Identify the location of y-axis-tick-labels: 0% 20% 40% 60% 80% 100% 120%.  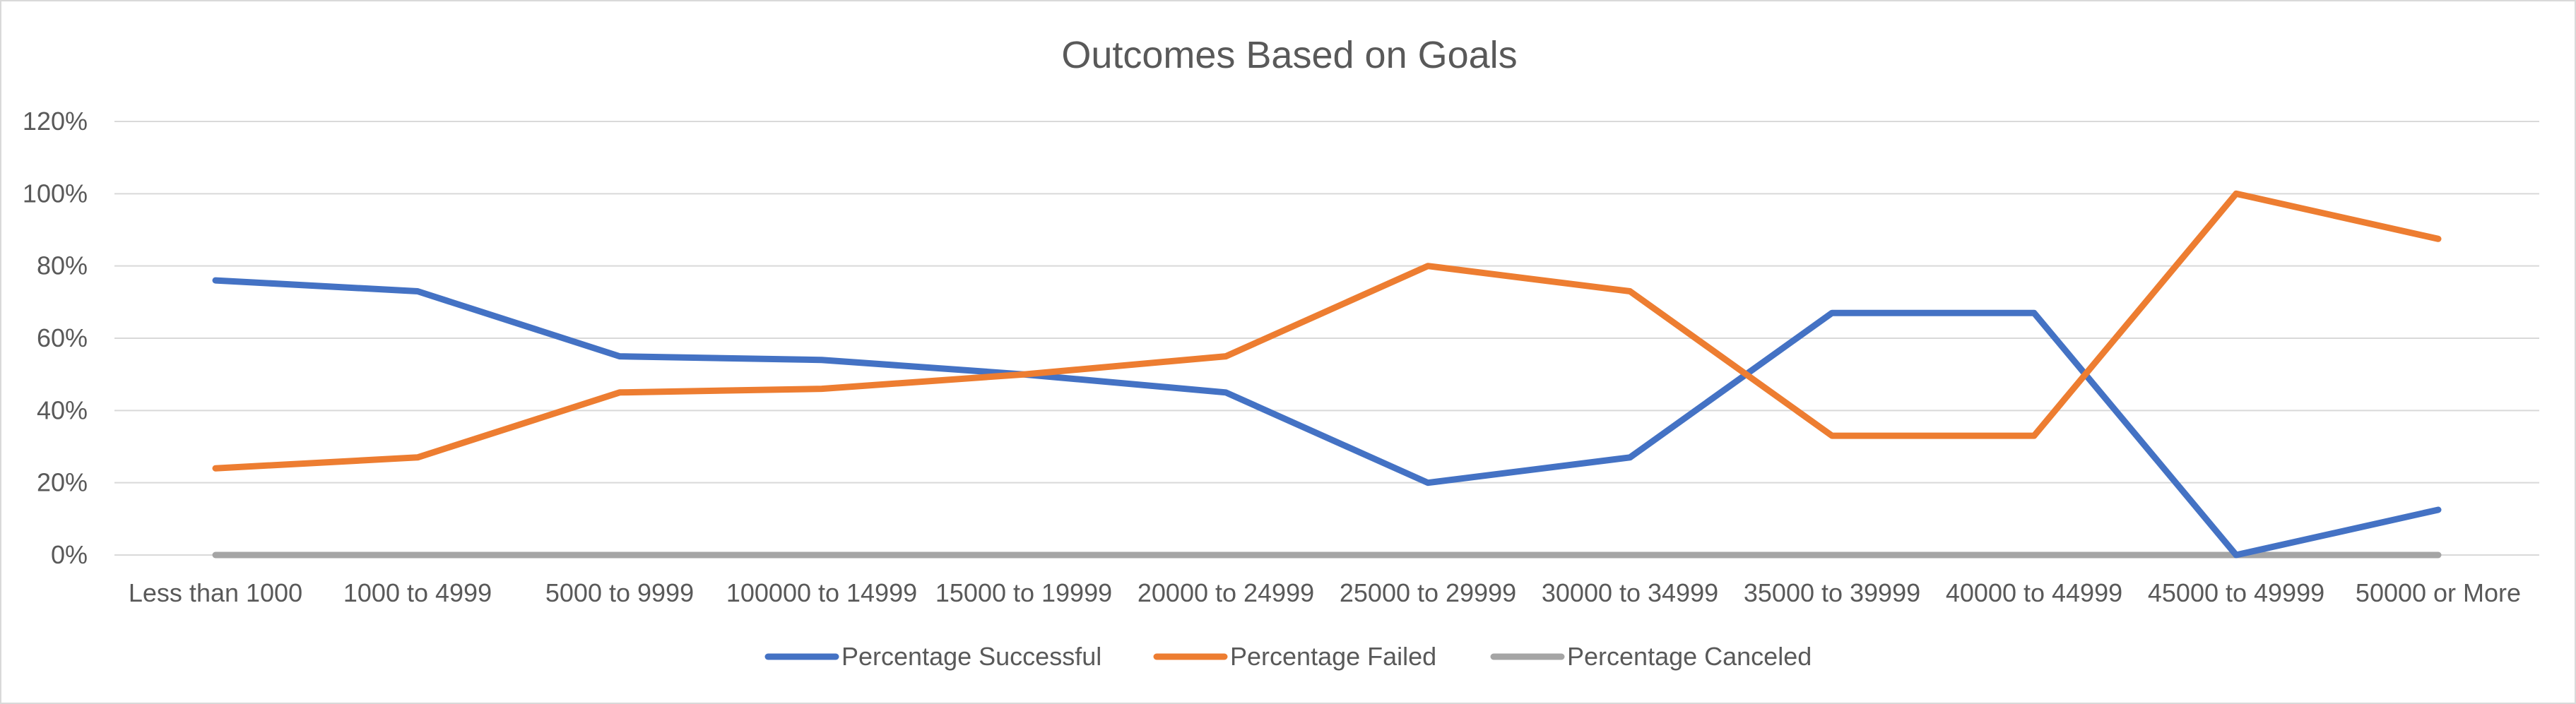
(55, 338).